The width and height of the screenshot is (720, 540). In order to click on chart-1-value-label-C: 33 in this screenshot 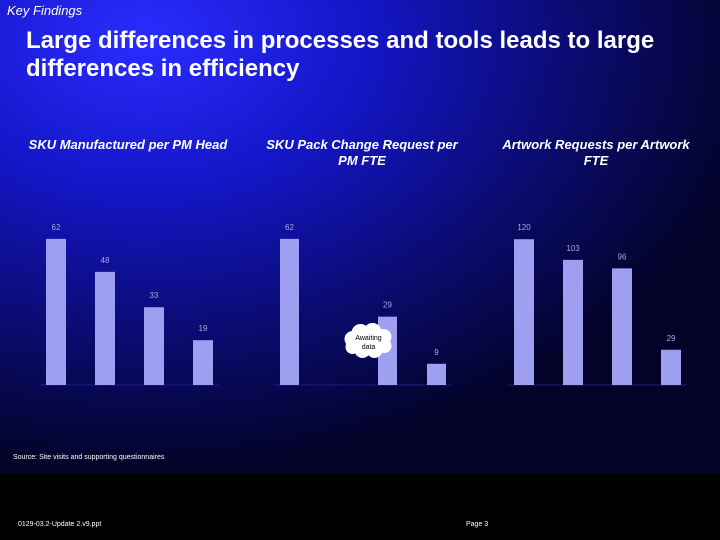, I will do `click(154, 295)`.